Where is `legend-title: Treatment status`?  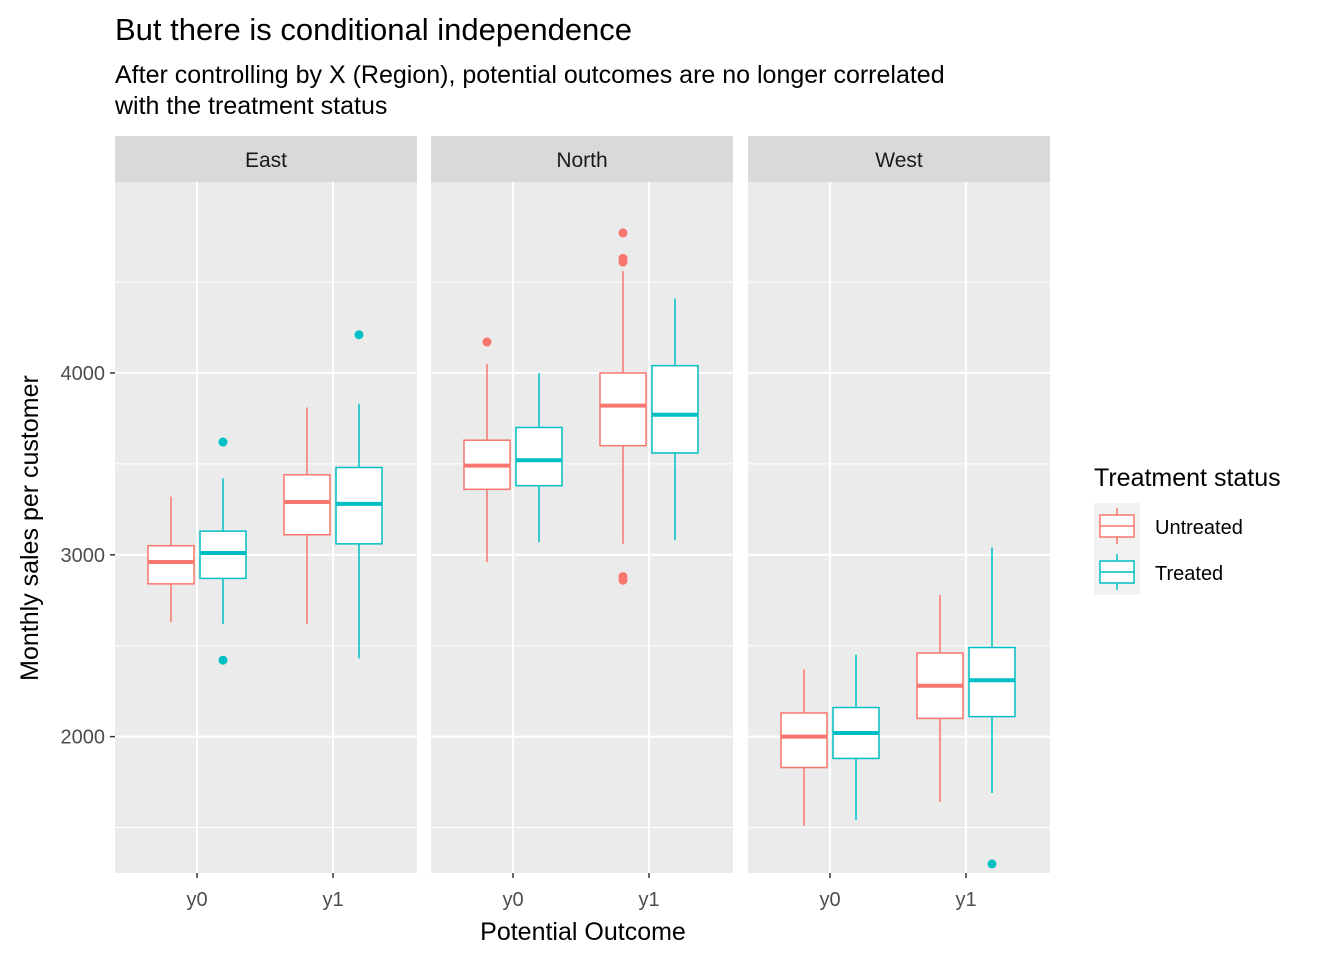 legend-title: Treatment status is located at coordinates (1187, 478).